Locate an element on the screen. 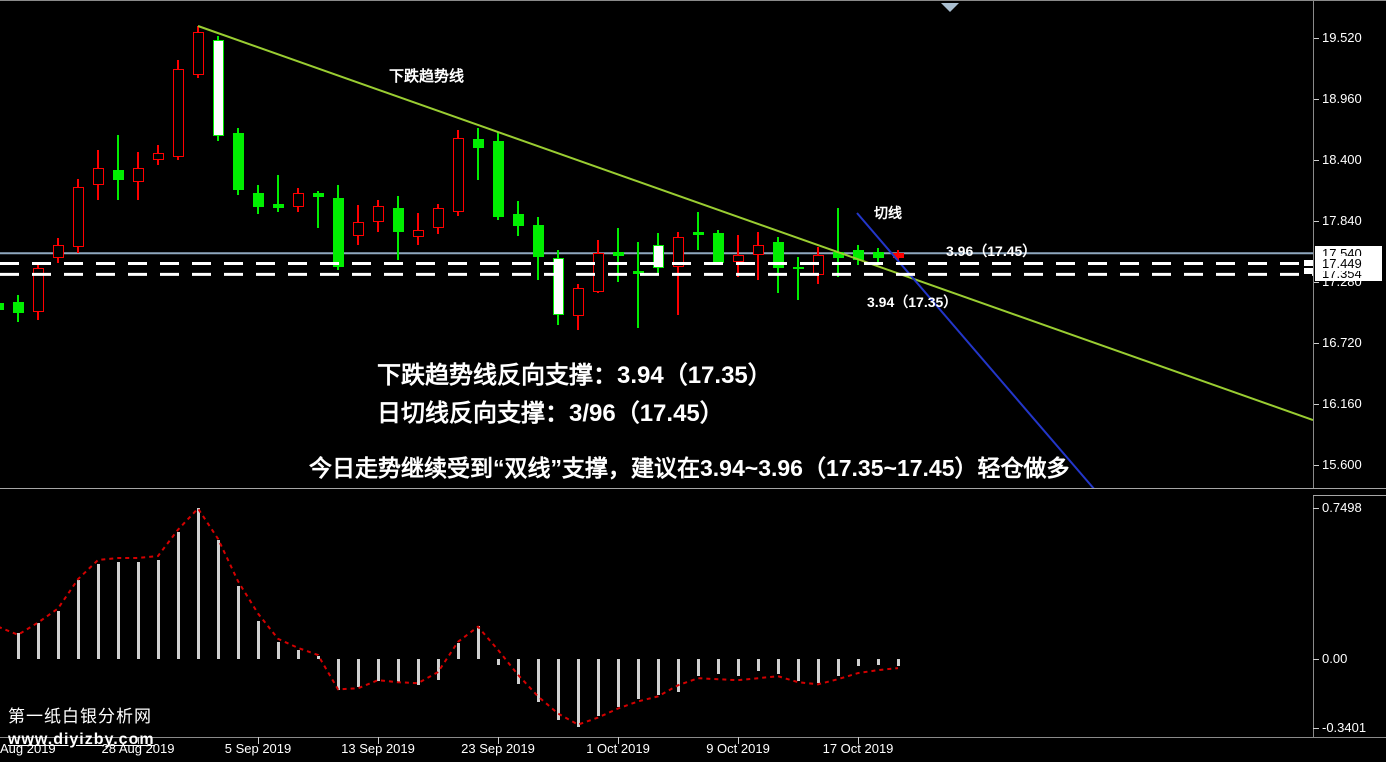  upper-level-label: 3.96（17.45） is located at coordinates (991, 251).